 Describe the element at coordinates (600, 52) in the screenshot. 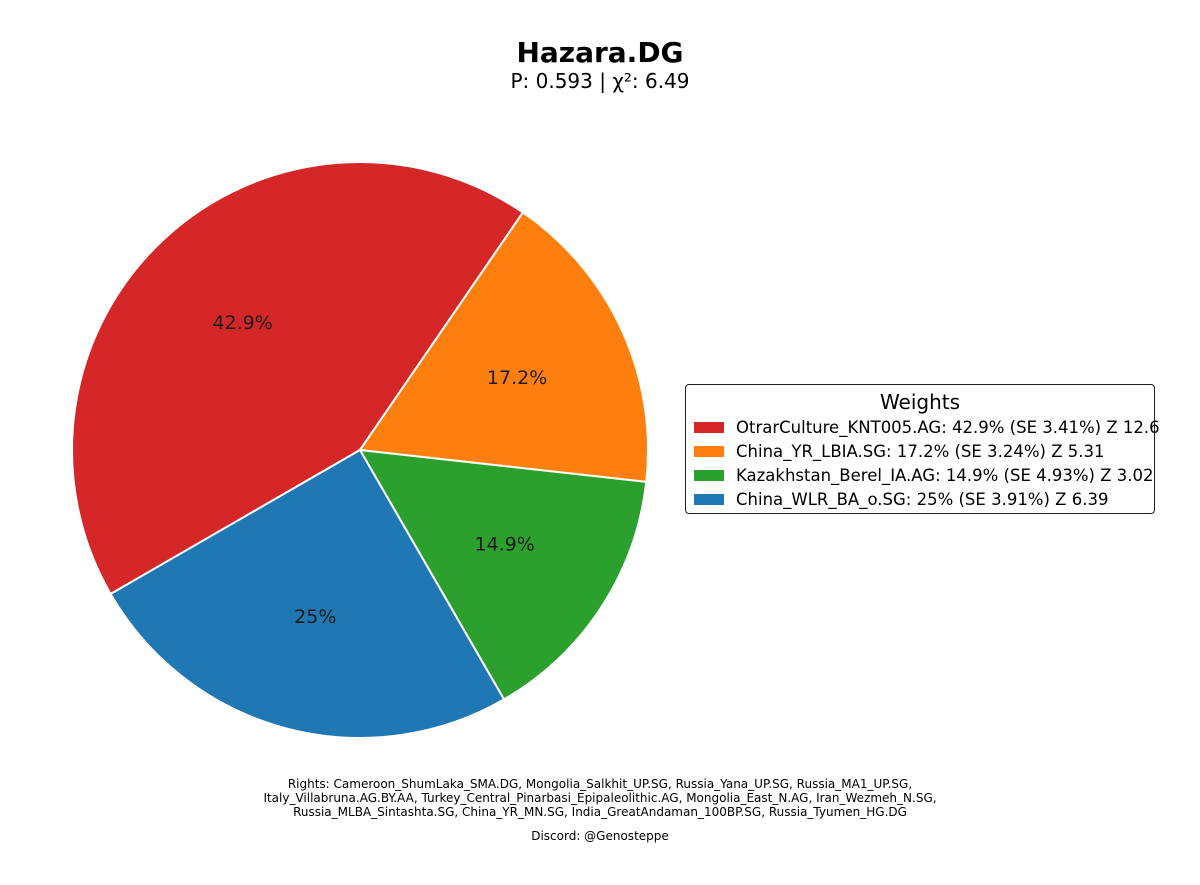

I see `chart-title: Hazara.DG` at that location.